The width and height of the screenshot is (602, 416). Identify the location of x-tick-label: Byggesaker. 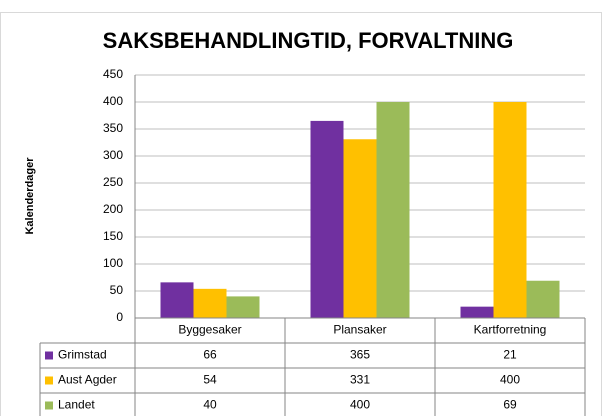
(209, 330).